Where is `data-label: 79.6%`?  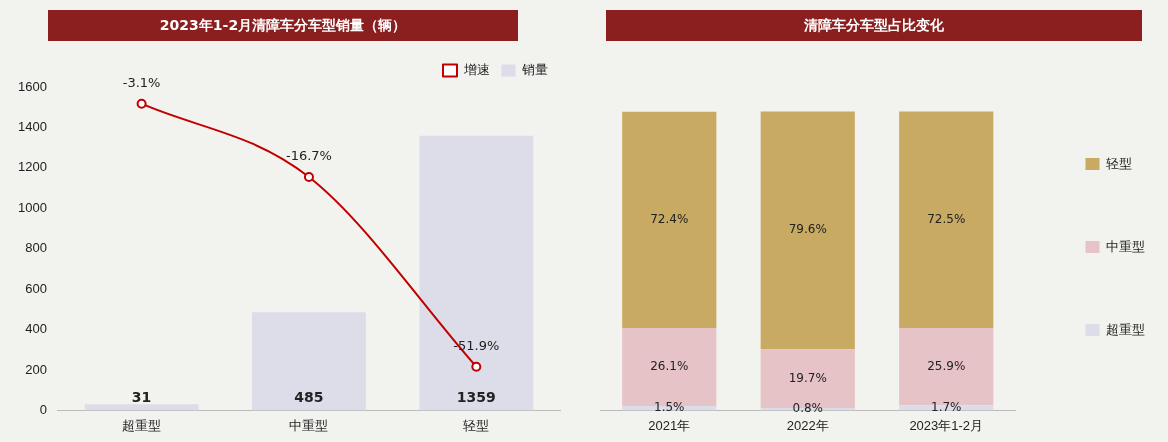 data-label: 79.6% is located at coordinates (807, 229).